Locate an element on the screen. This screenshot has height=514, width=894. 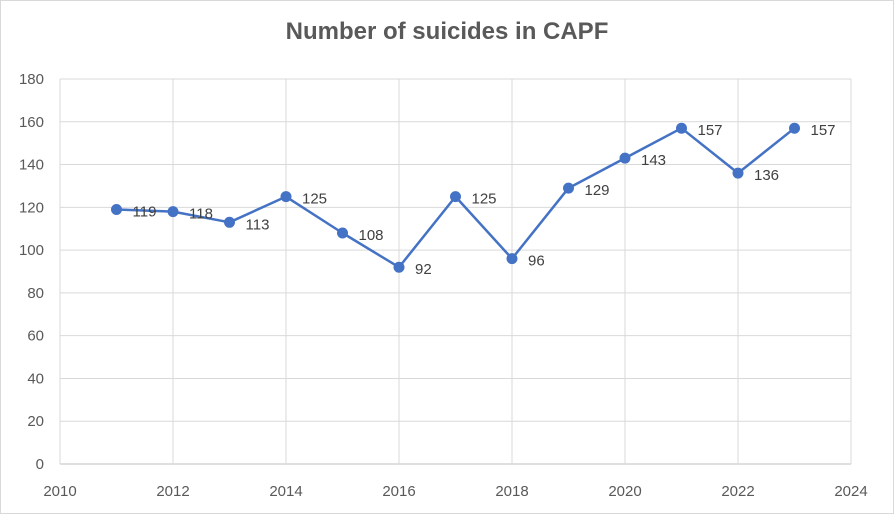
data-point-2013 is located at coordinates (229, 222).